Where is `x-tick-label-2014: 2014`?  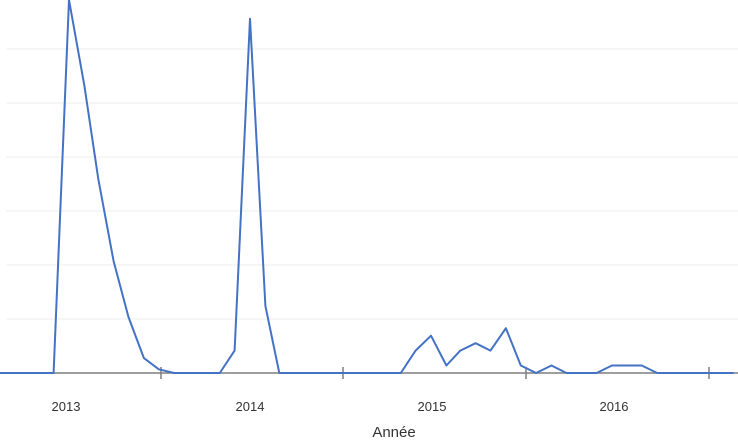
x-tick-label-2014: 2014 is located at coordinates (250, 406).